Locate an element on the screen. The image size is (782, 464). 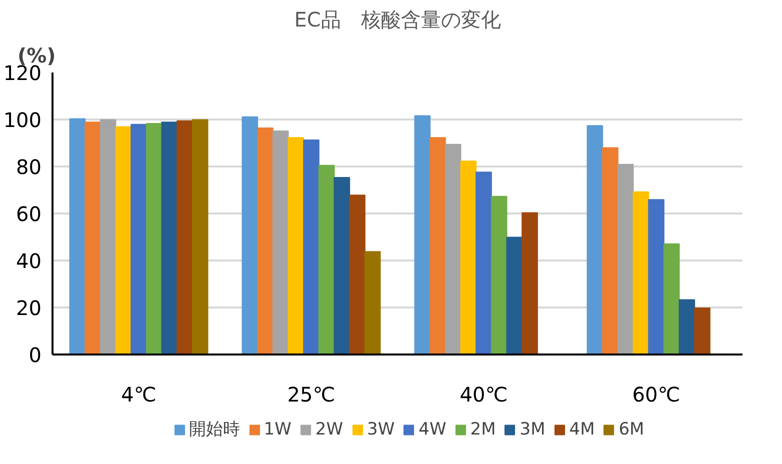
legend-label: 6M is located at coordinates (631, 429).